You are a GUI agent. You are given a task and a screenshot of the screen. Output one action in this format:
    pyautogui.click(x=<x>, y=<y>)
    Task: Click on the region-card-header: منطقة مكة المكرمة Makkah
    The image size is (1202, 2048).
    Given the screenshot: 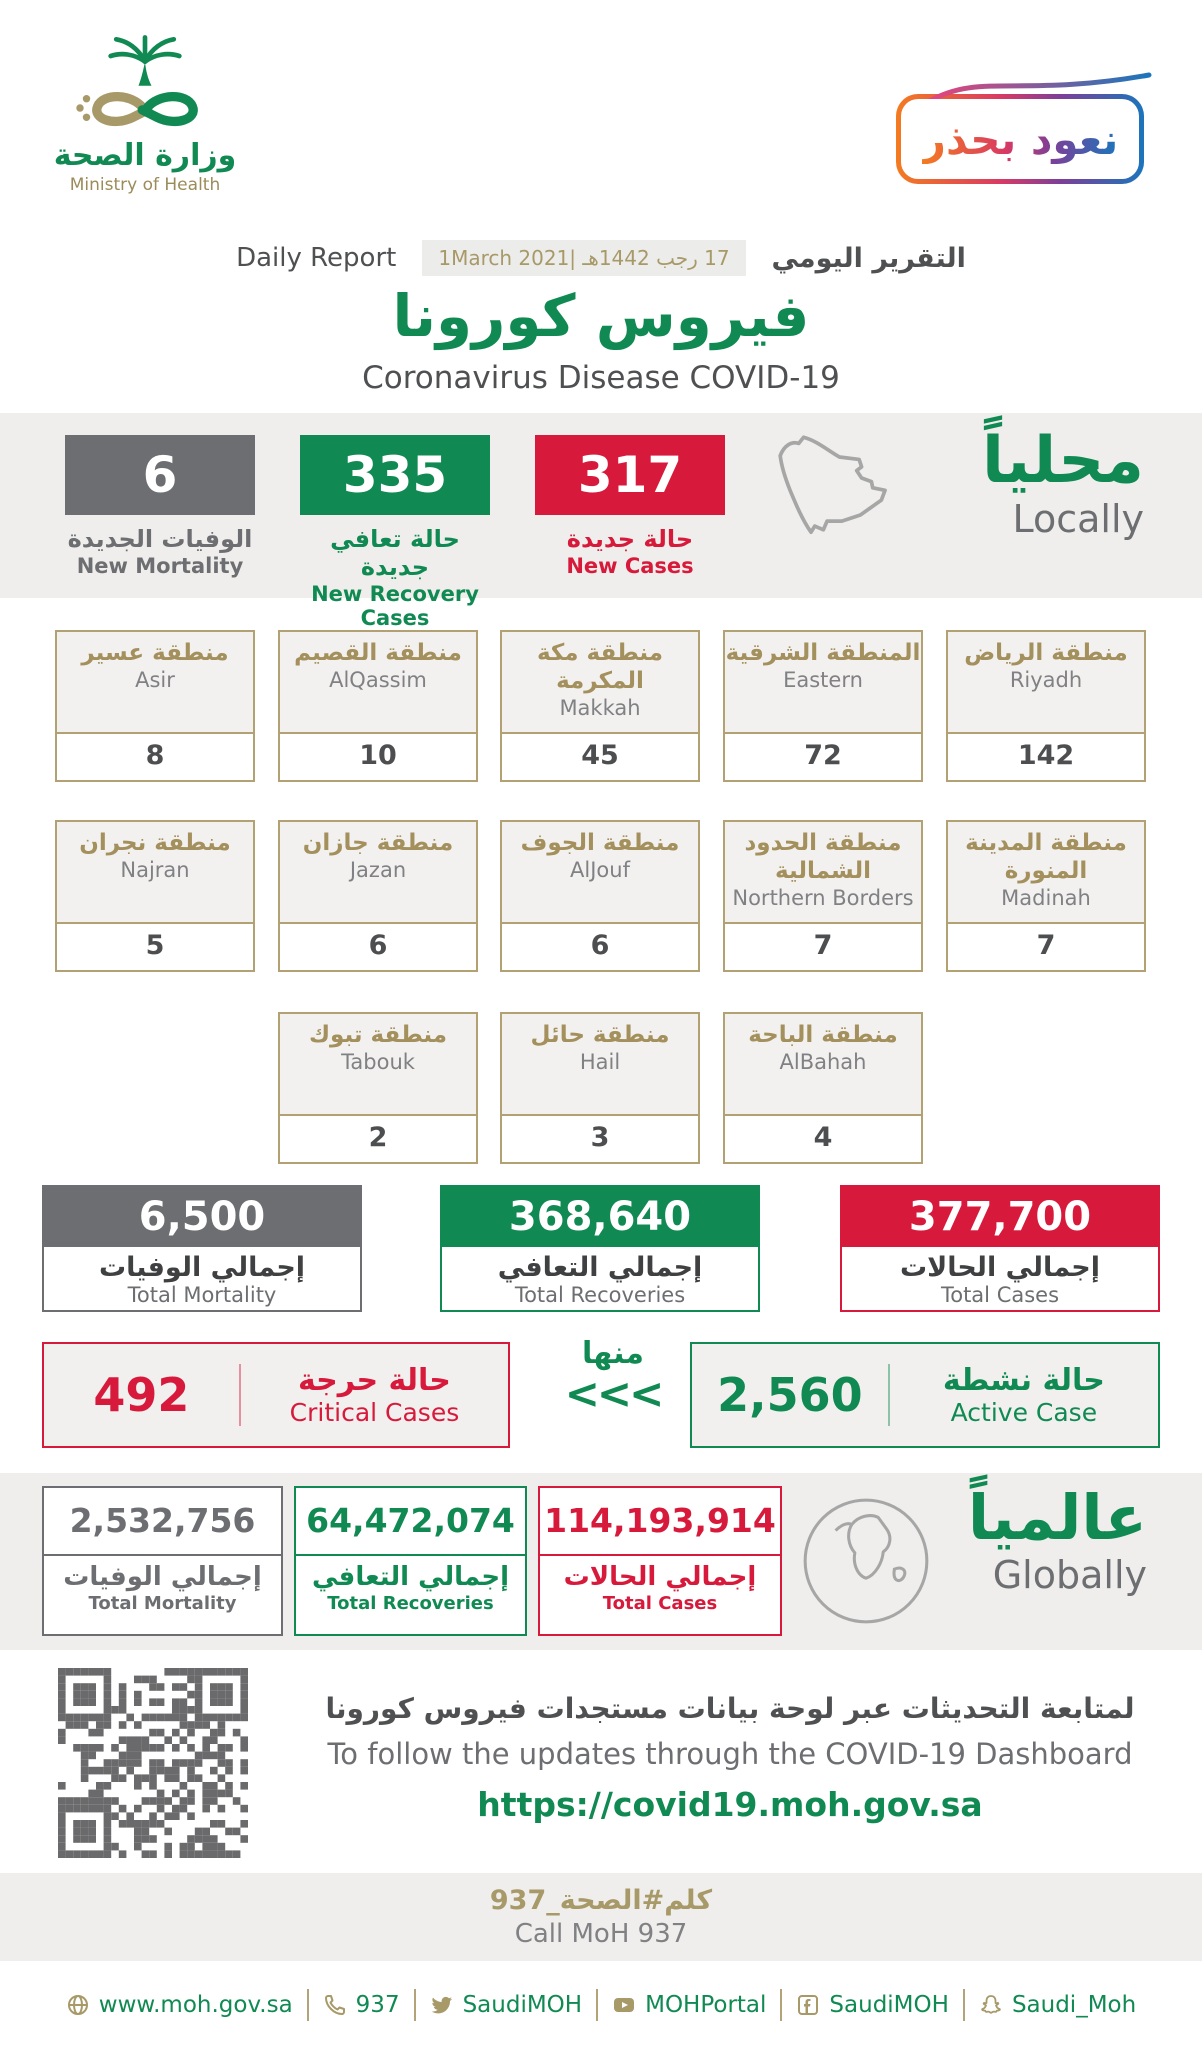 What is the action you would take?
    pyautogui.click(x=600, y=683)
    